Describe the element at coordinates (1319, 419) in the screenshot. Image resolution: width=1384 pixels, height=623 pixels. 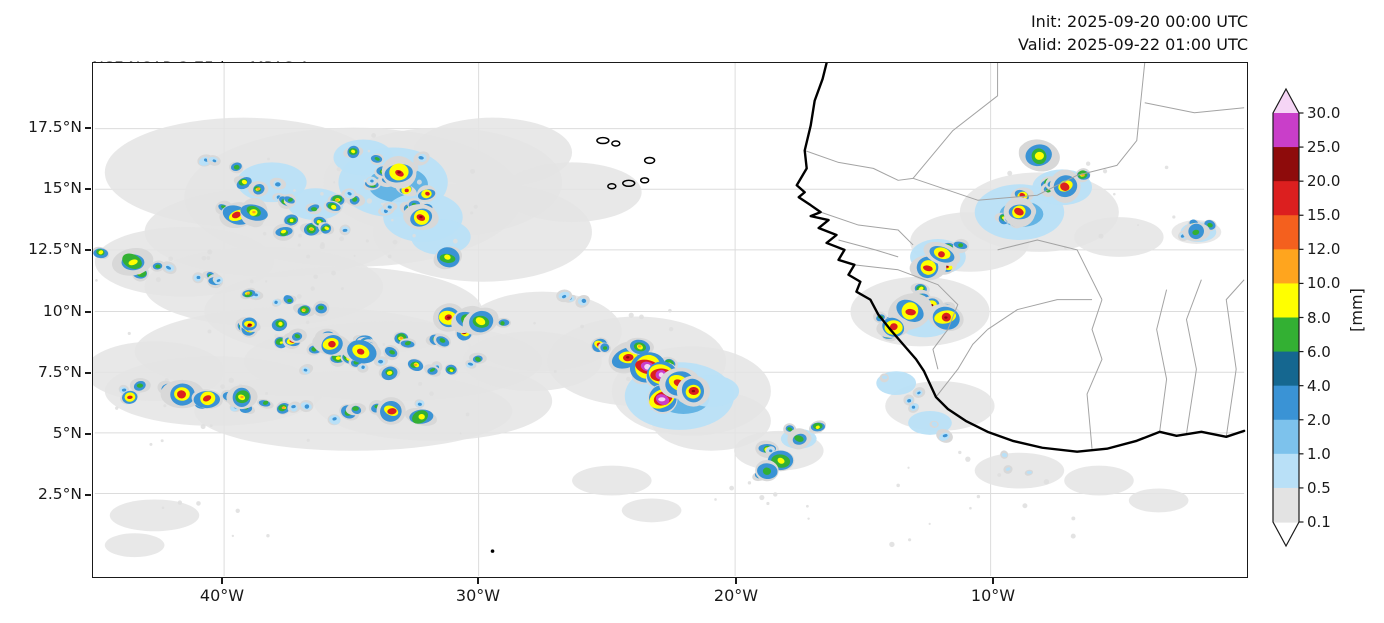
I see `colorbar-tick-label: 2.0` at that location.